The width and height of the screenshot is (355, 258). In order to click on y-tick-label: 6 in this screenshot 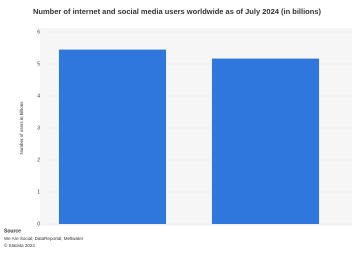, I will do `click(38, 32)`.